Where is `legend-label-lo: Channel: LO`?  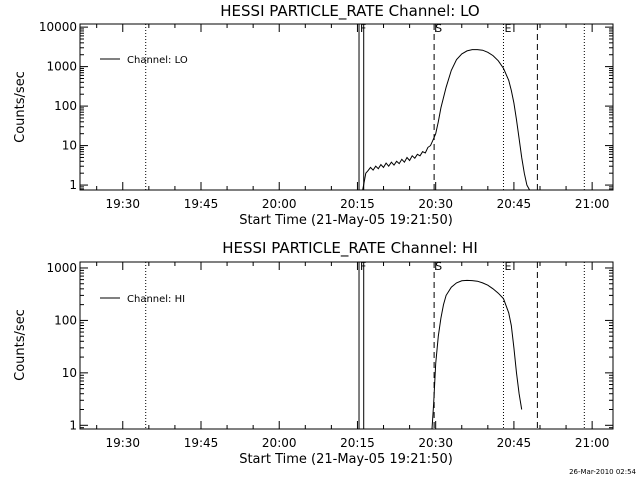 legend-label-lo: Channel: LO is located at coordinates (157, 60).